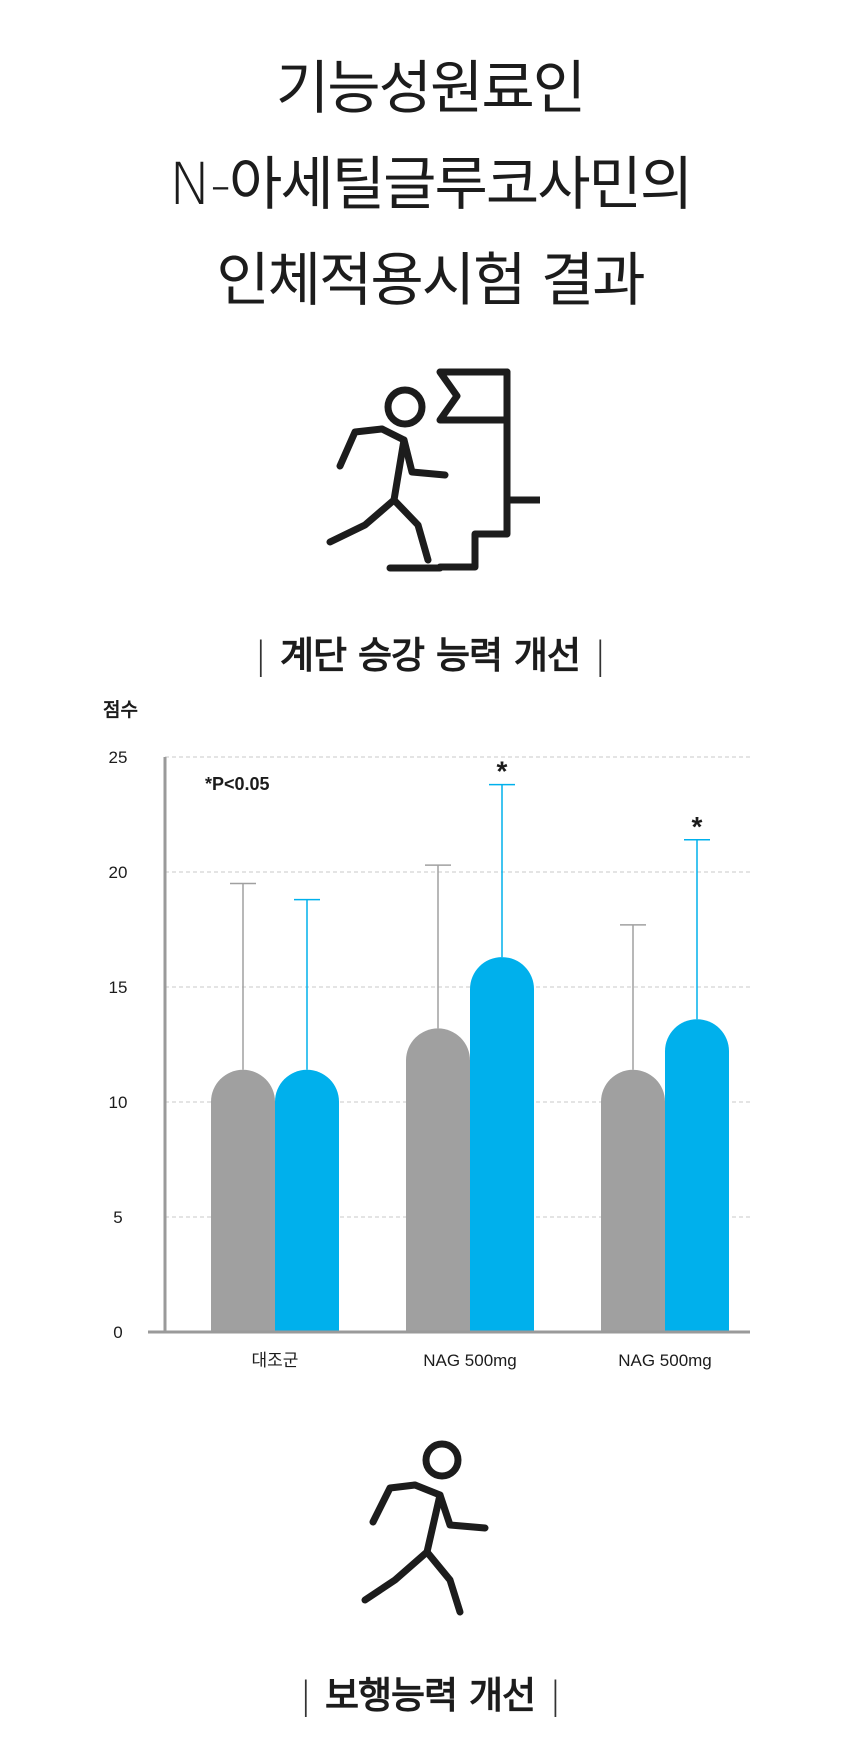  Describe the element at coordinates (118, 757) in the screenshot. I see `y-tick-label: 25` at that location.